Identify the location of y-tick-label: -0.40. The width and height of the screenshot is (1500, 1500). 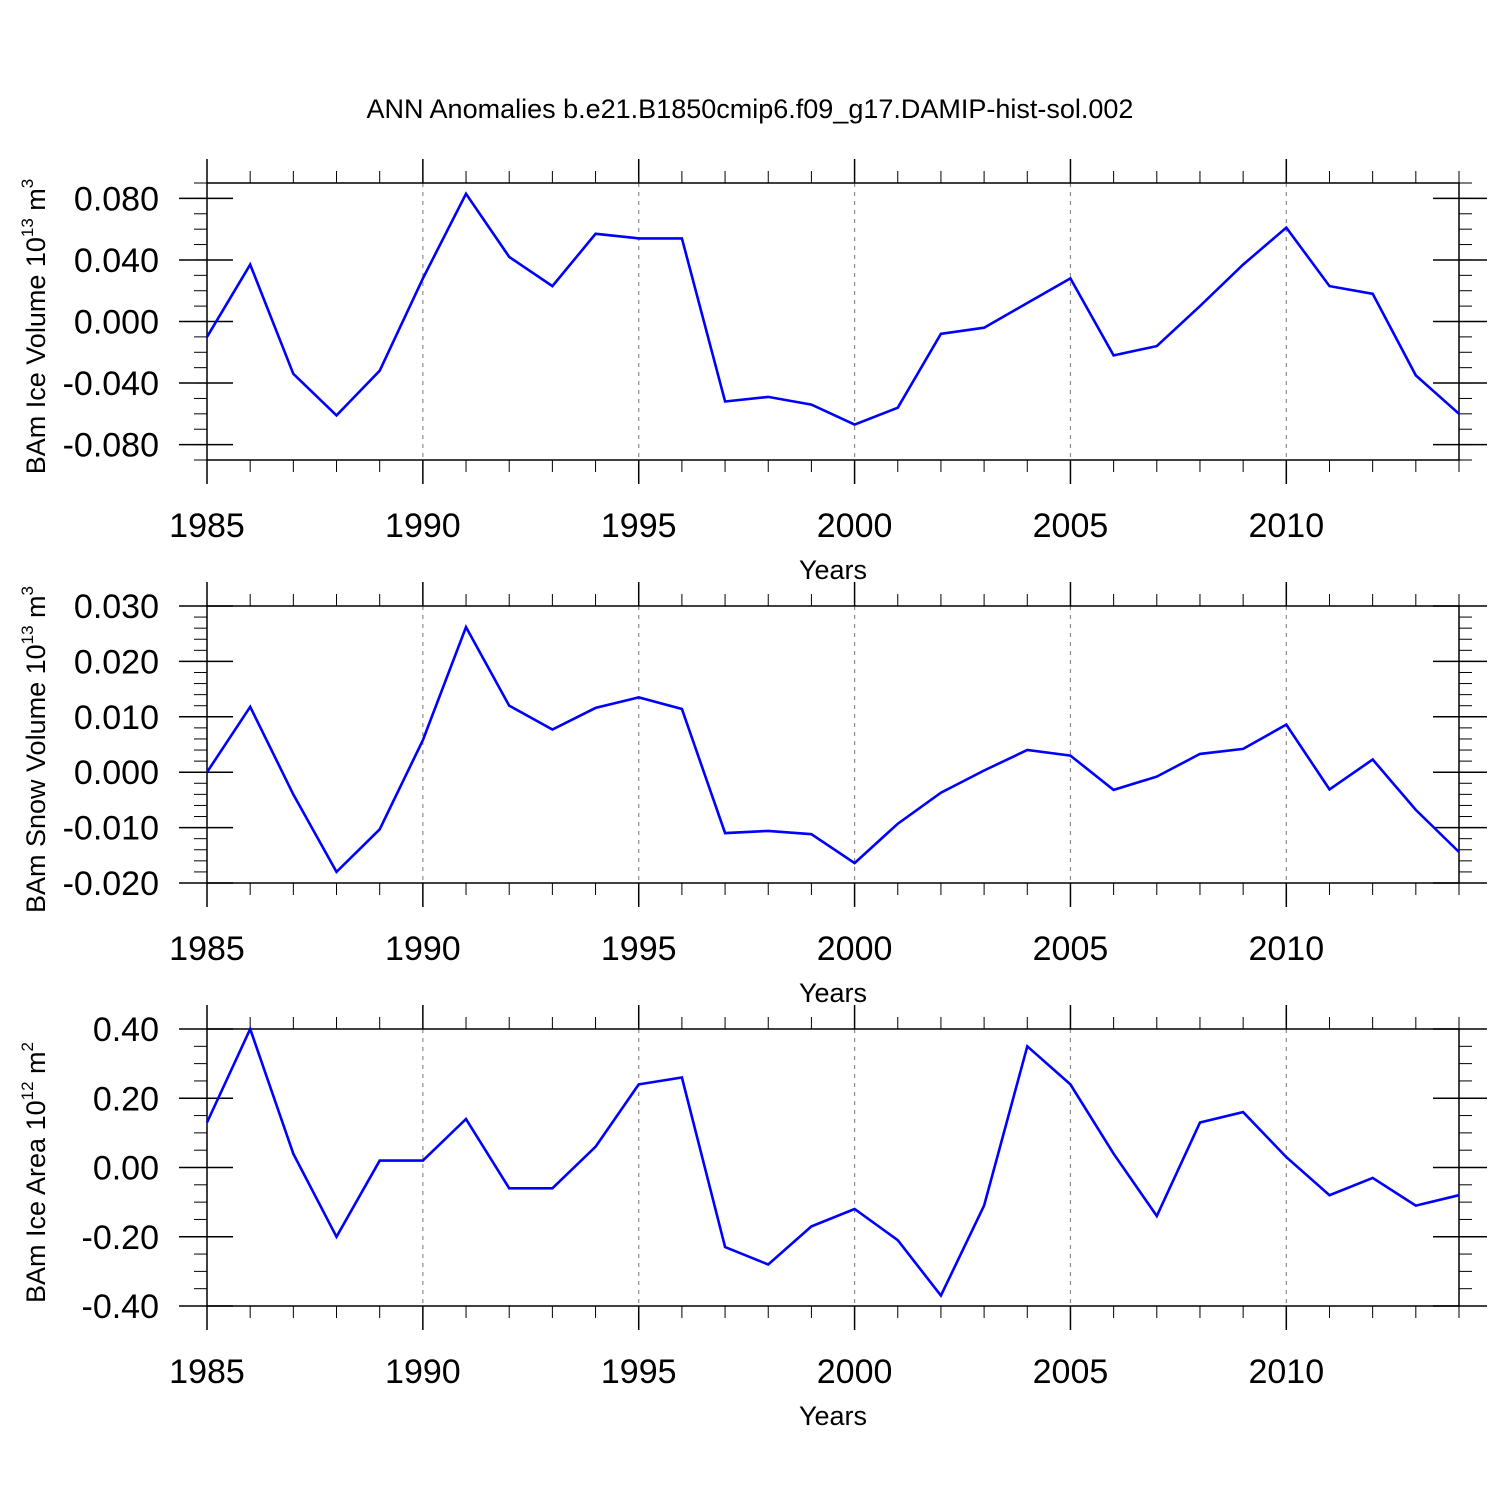
(121, 1307).